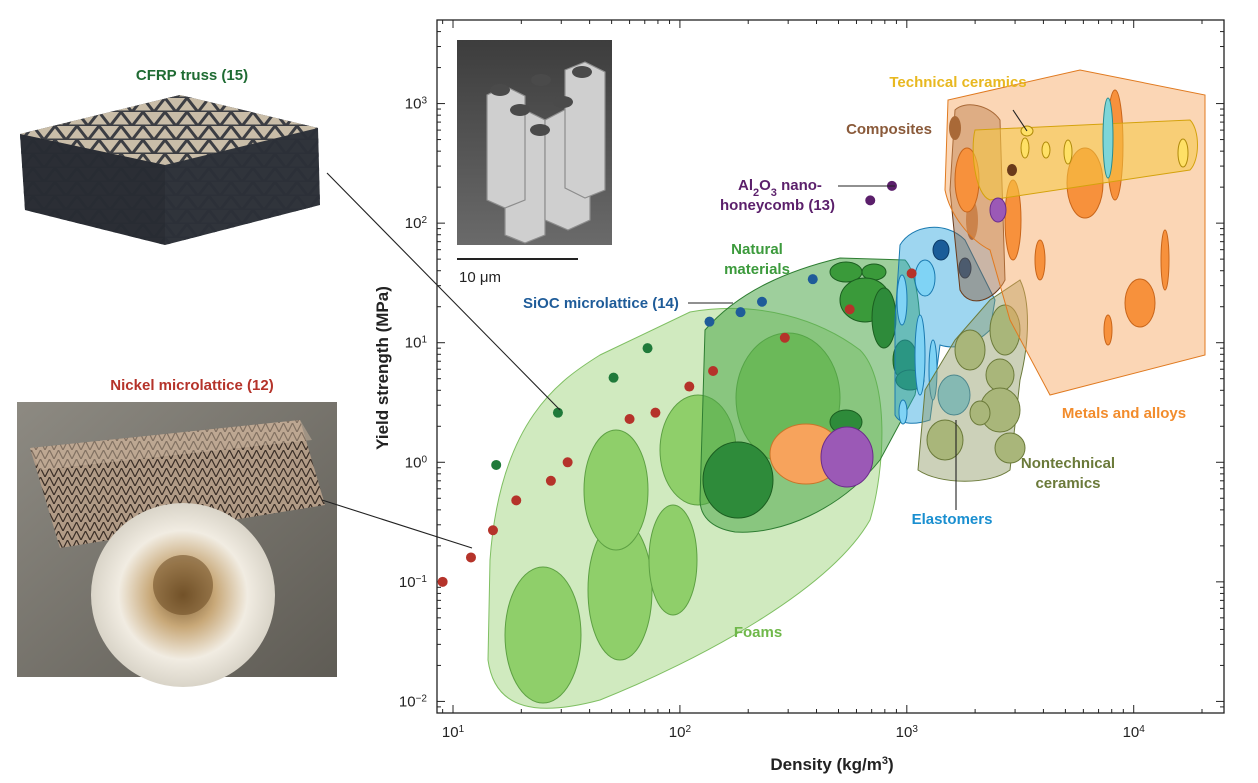 The image size is (1258, 783). What do you see at coordinates (1068, 463) in the screenshot?
I see `nontechnical-ceramics-label-1: Nontechnical` at bounding box center [1068, 463].